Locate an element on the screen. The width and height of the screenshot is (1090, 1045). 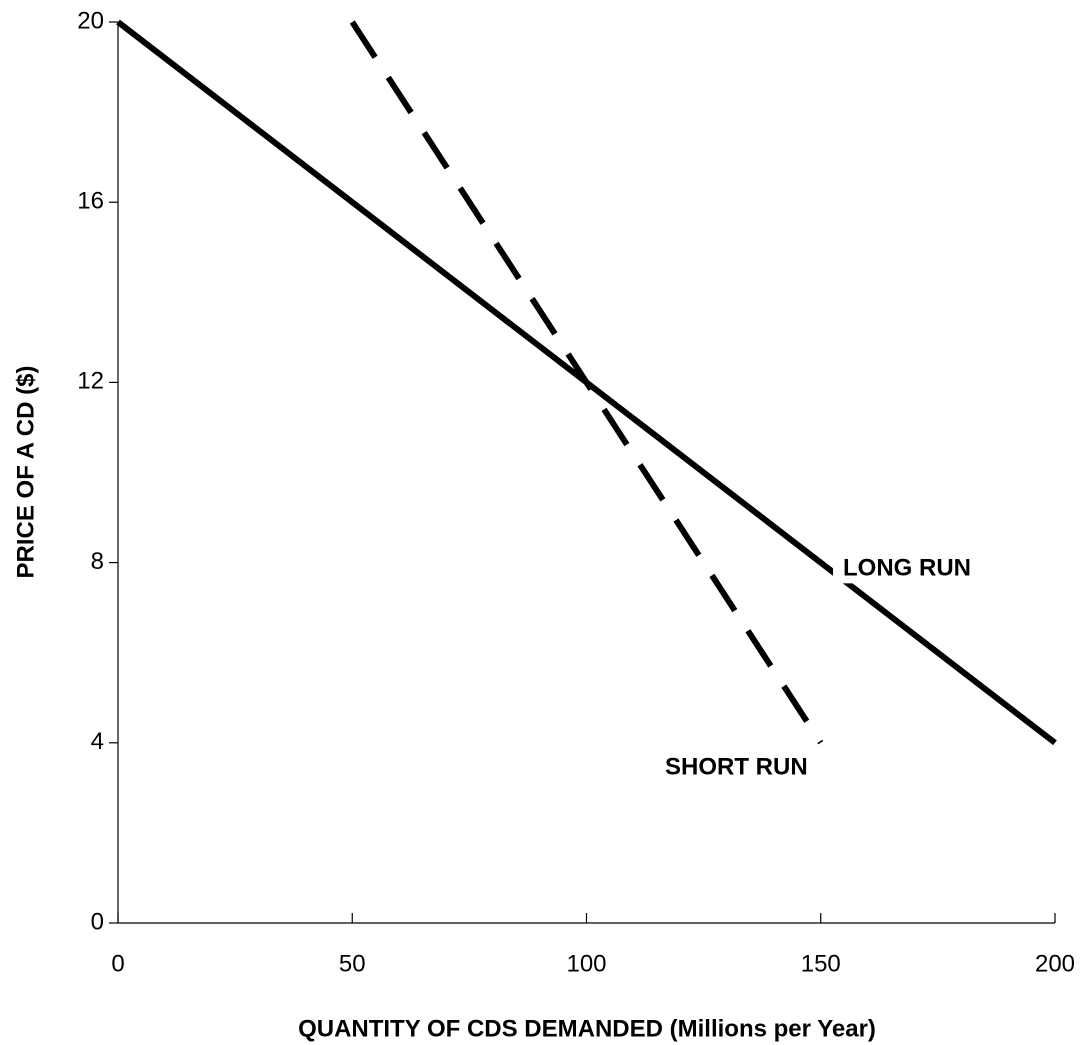
y-tick-label: 0 is located at coordinates (97, 921).